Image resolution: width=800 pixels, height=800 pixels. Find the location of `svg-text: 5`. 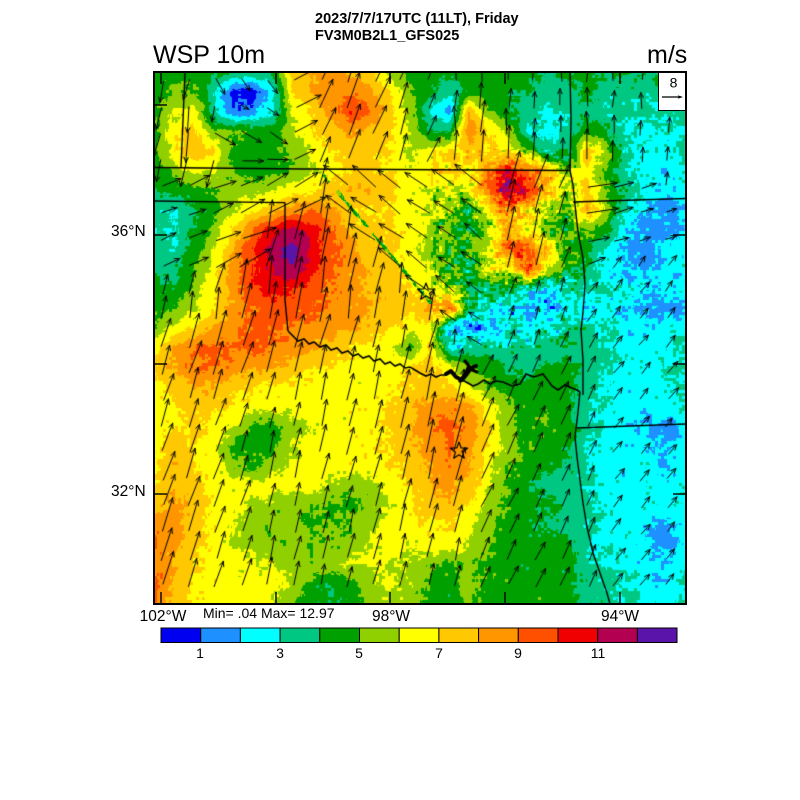

svg-text: 5 is located at coordinates (359, 653).